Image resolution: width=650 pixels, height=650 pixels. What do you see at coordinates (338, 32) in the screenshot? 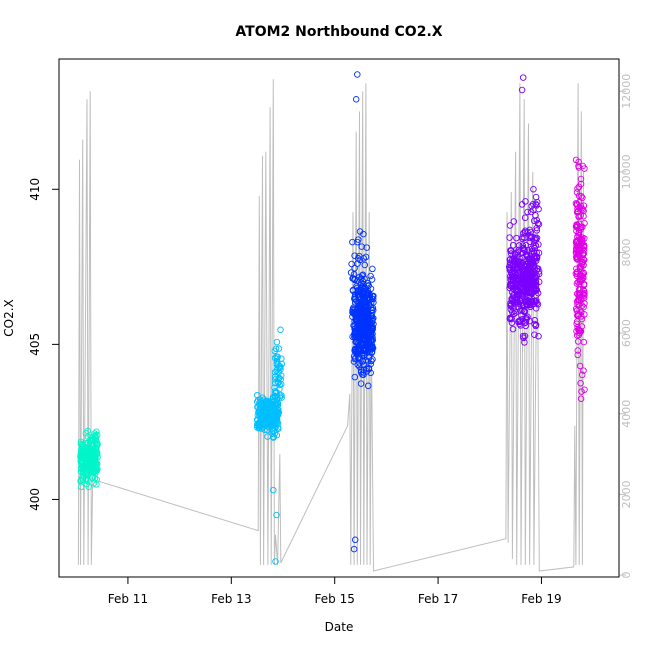
I see `chart-title: ATOM2 Northbound CO2.X` at bounding box center [338, 32].